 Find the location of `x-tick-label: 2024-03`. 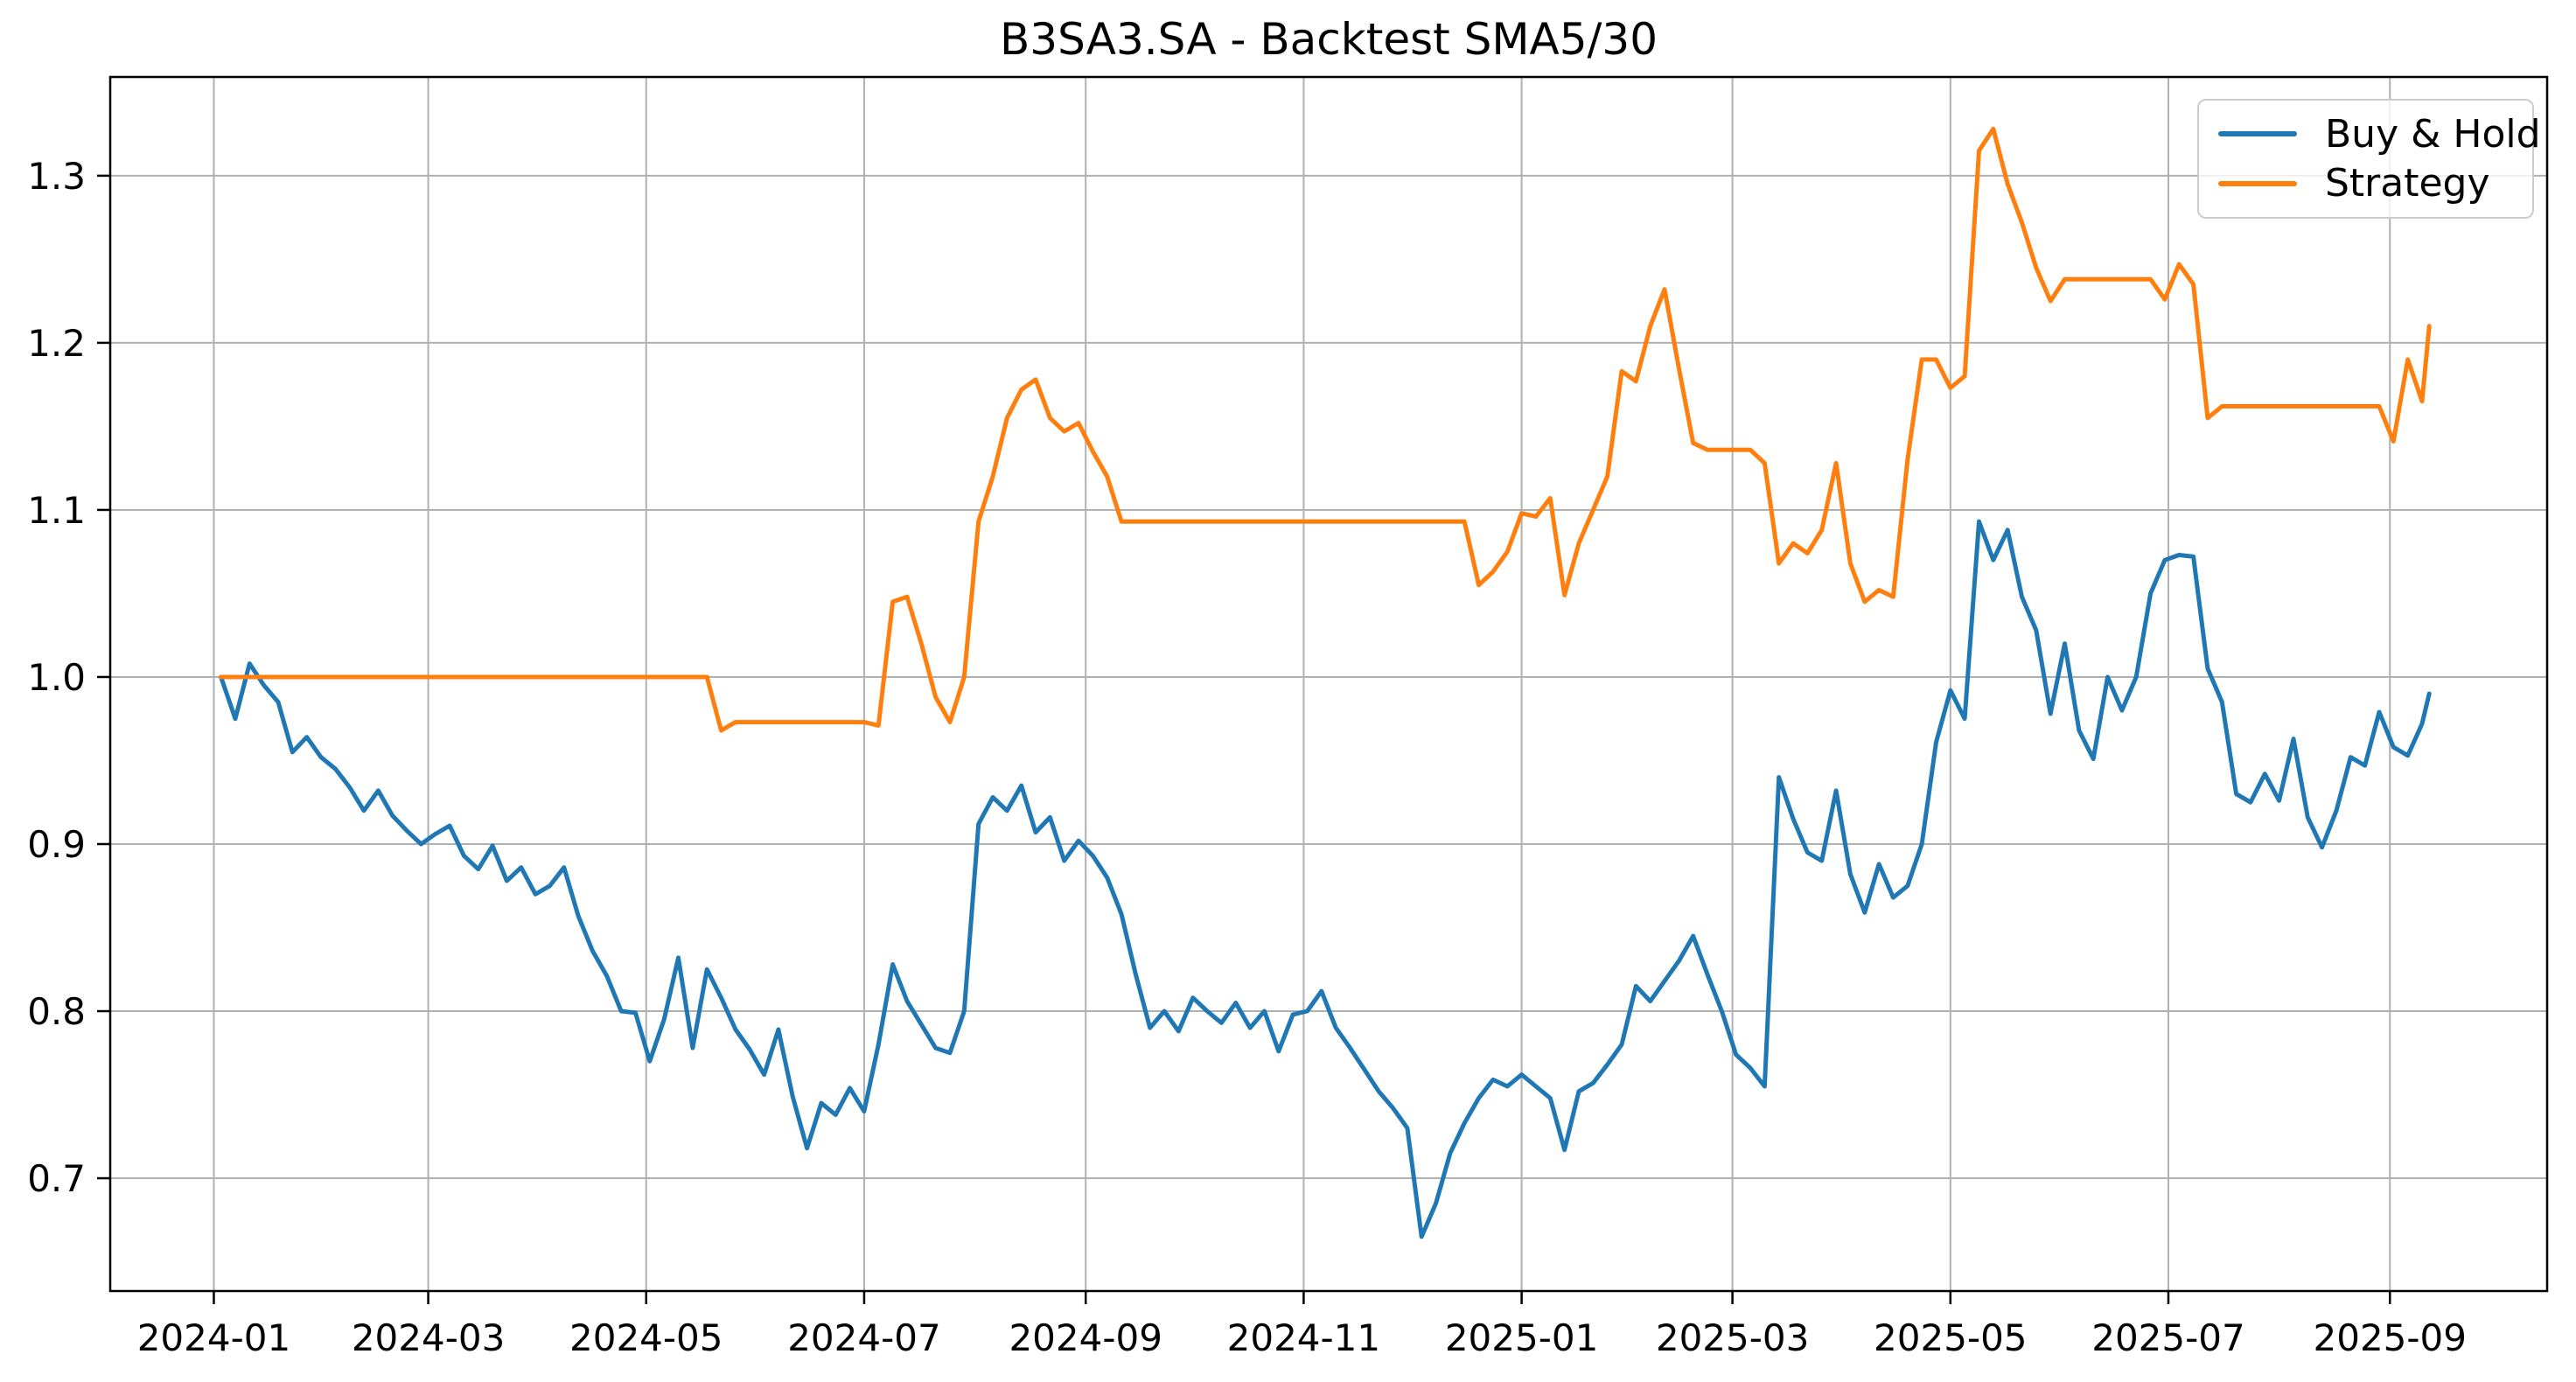

x-tick-label: 2024-03 is located at coordinates (429, 1337).